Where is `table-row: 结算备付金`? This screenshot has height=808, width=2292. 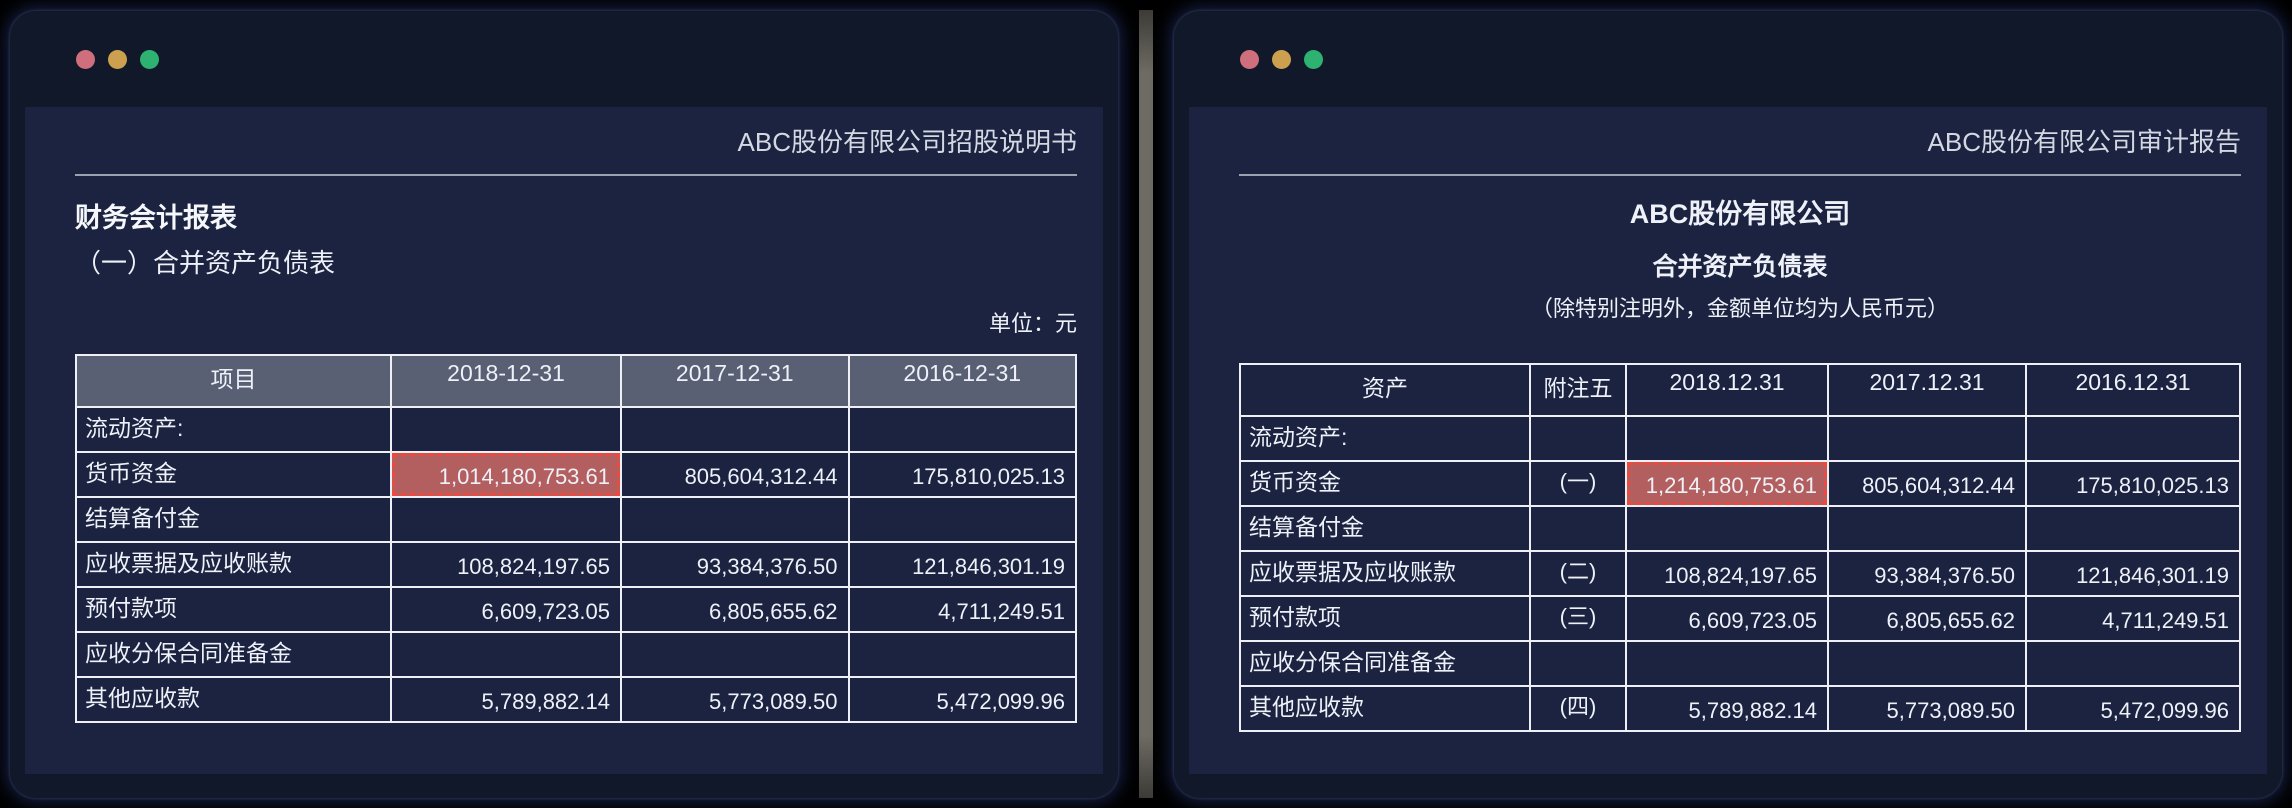
table-row: 结算备付金 is located at coordinates (1740, 529).